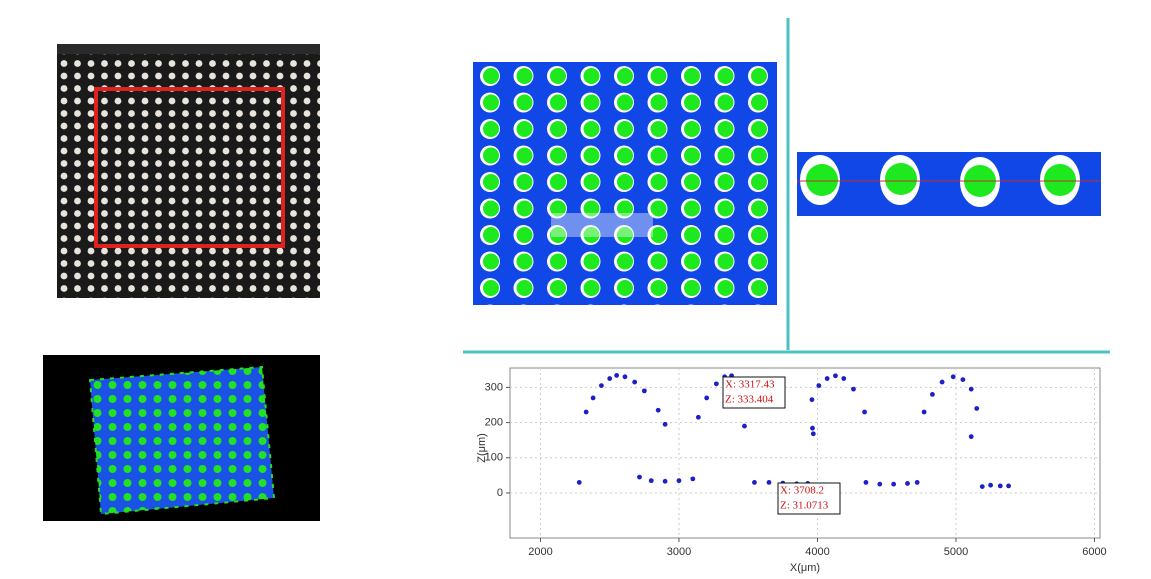 This screenshot has height=579, width=1151. I want to click on y-tick-label: 300, so click(494, 387).